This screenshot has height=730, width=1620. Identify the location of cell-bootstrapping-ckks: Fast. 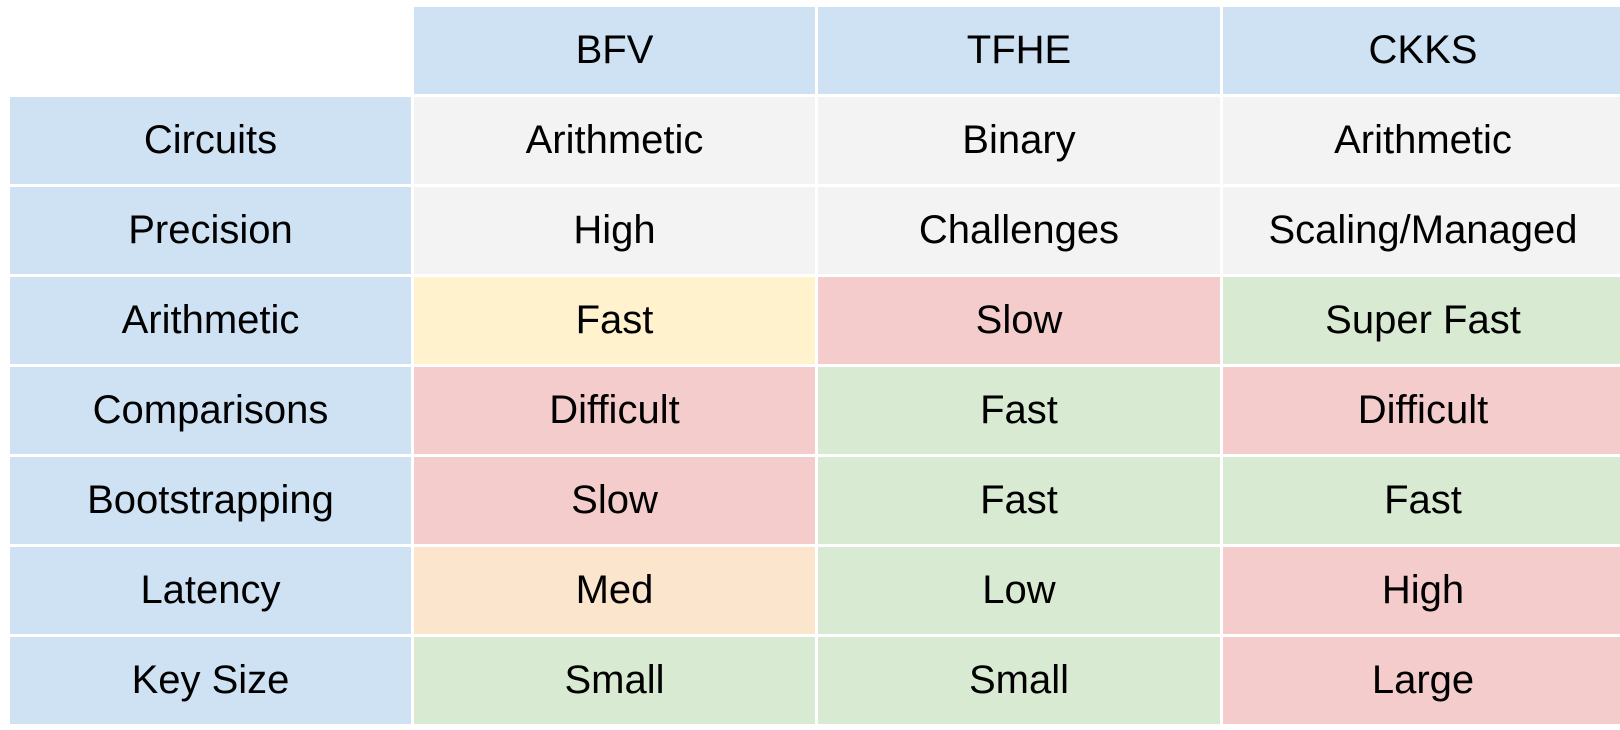
(1421, 500).